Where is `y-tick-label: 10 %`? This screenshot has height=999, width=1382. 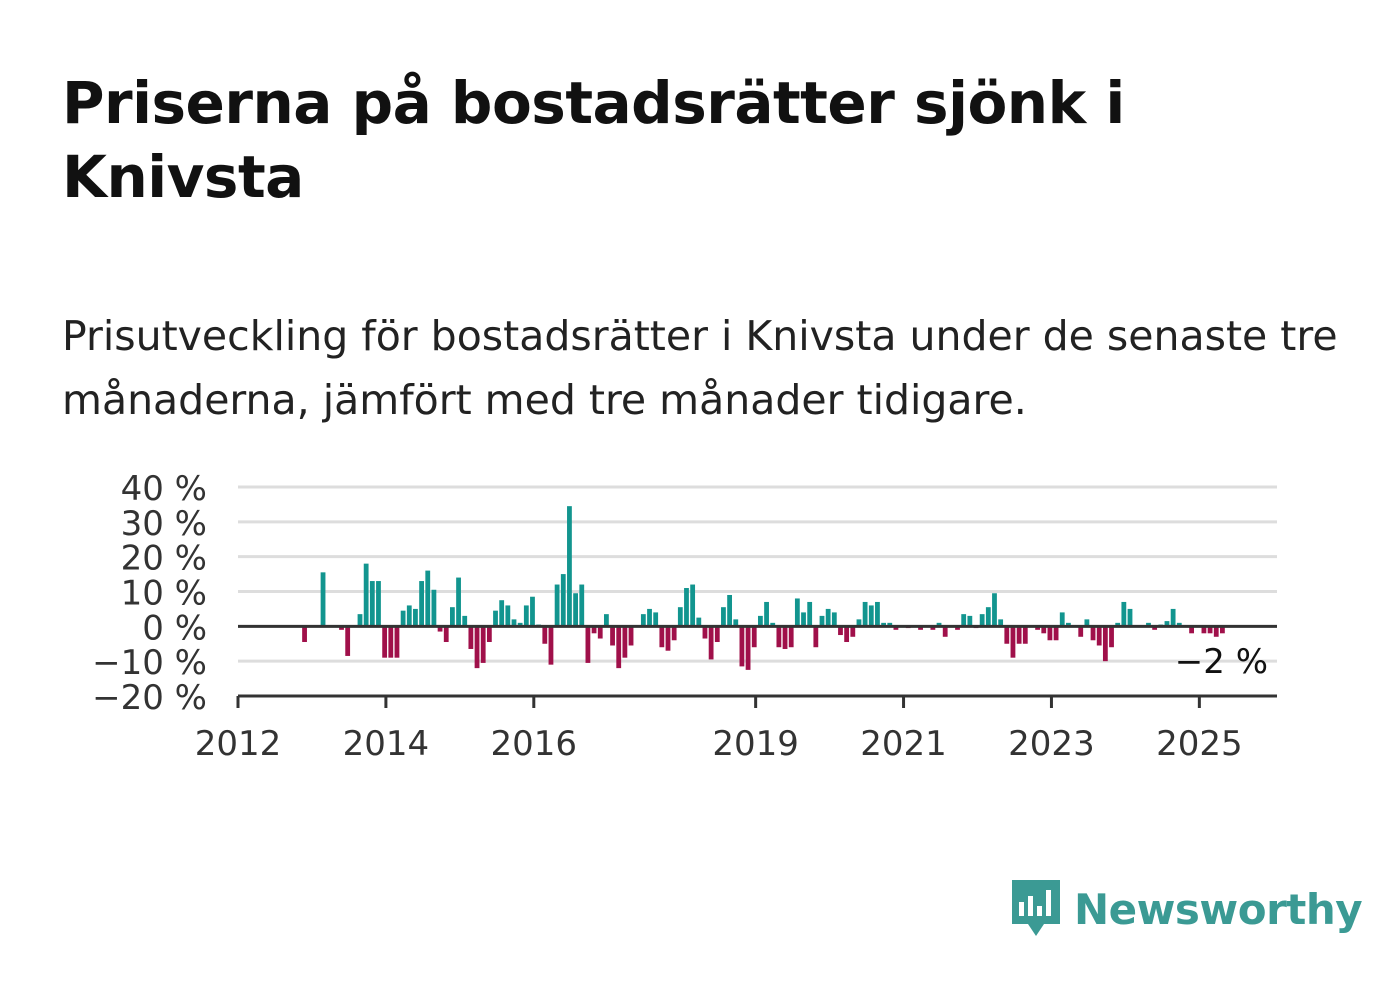
y-tick-label: 10 % is located at coordinates (164, 594).